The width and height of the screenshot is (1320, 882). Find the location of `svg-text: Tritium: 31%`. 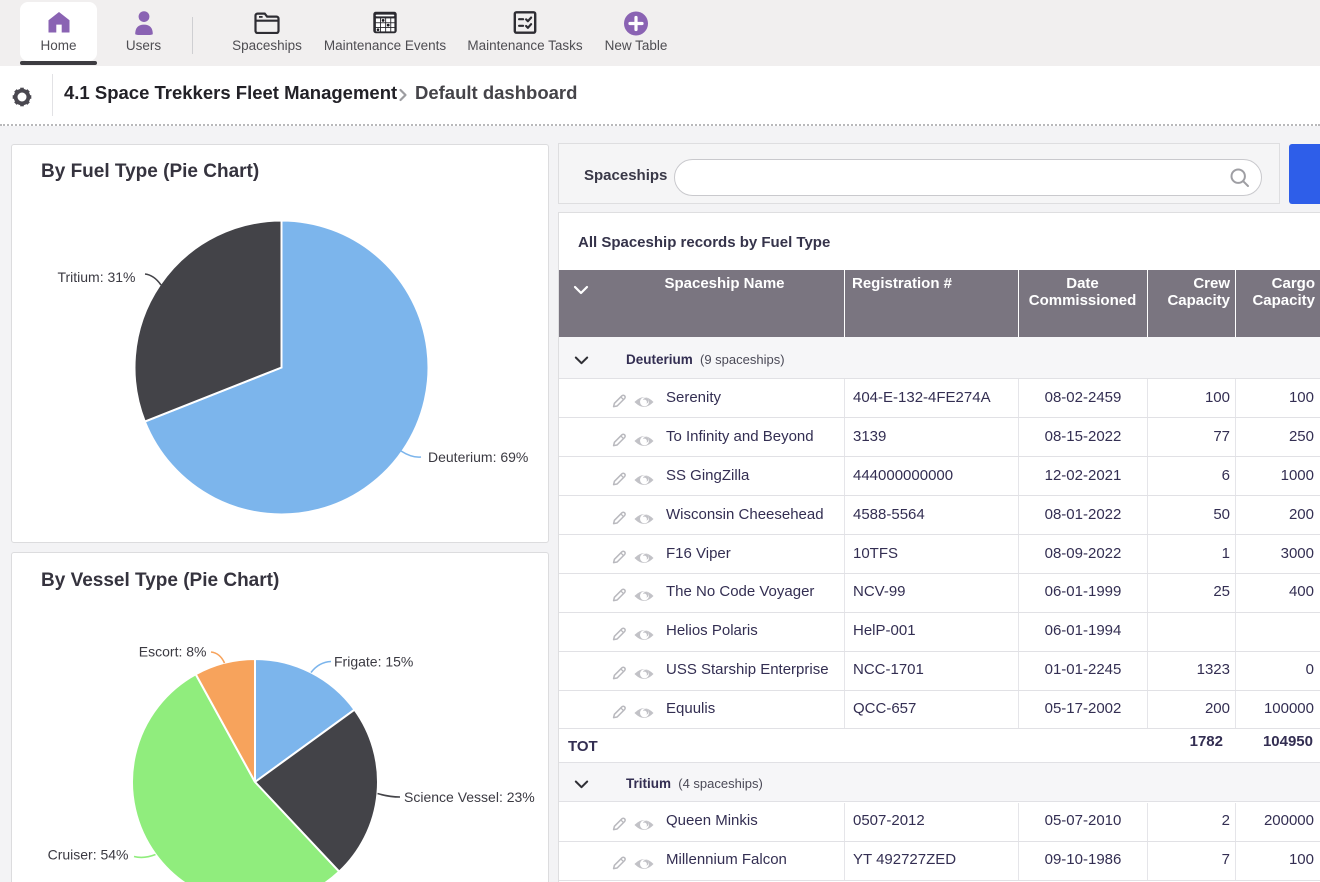

svg-text: Tritium: 31% is located at coordinates (96, 277).